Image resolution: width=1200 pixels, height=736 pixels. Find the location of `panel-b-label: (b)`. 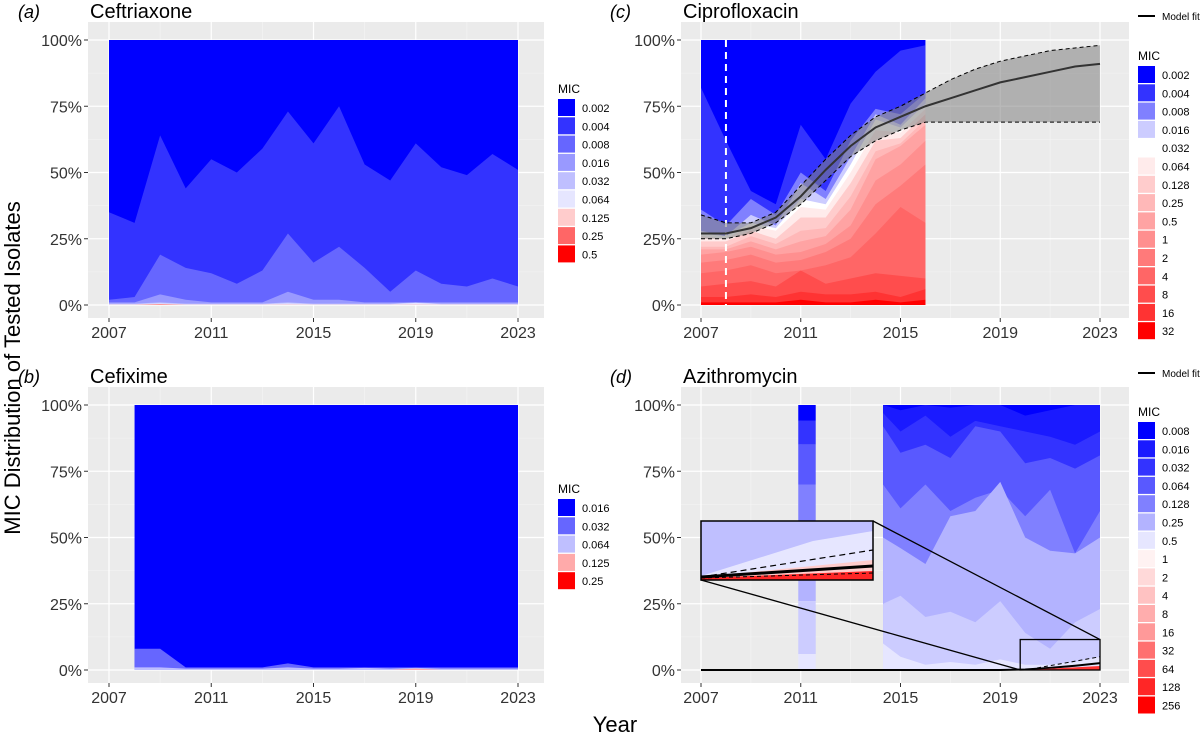

panel-b-label: (b) is located at coordinates (29, 377).